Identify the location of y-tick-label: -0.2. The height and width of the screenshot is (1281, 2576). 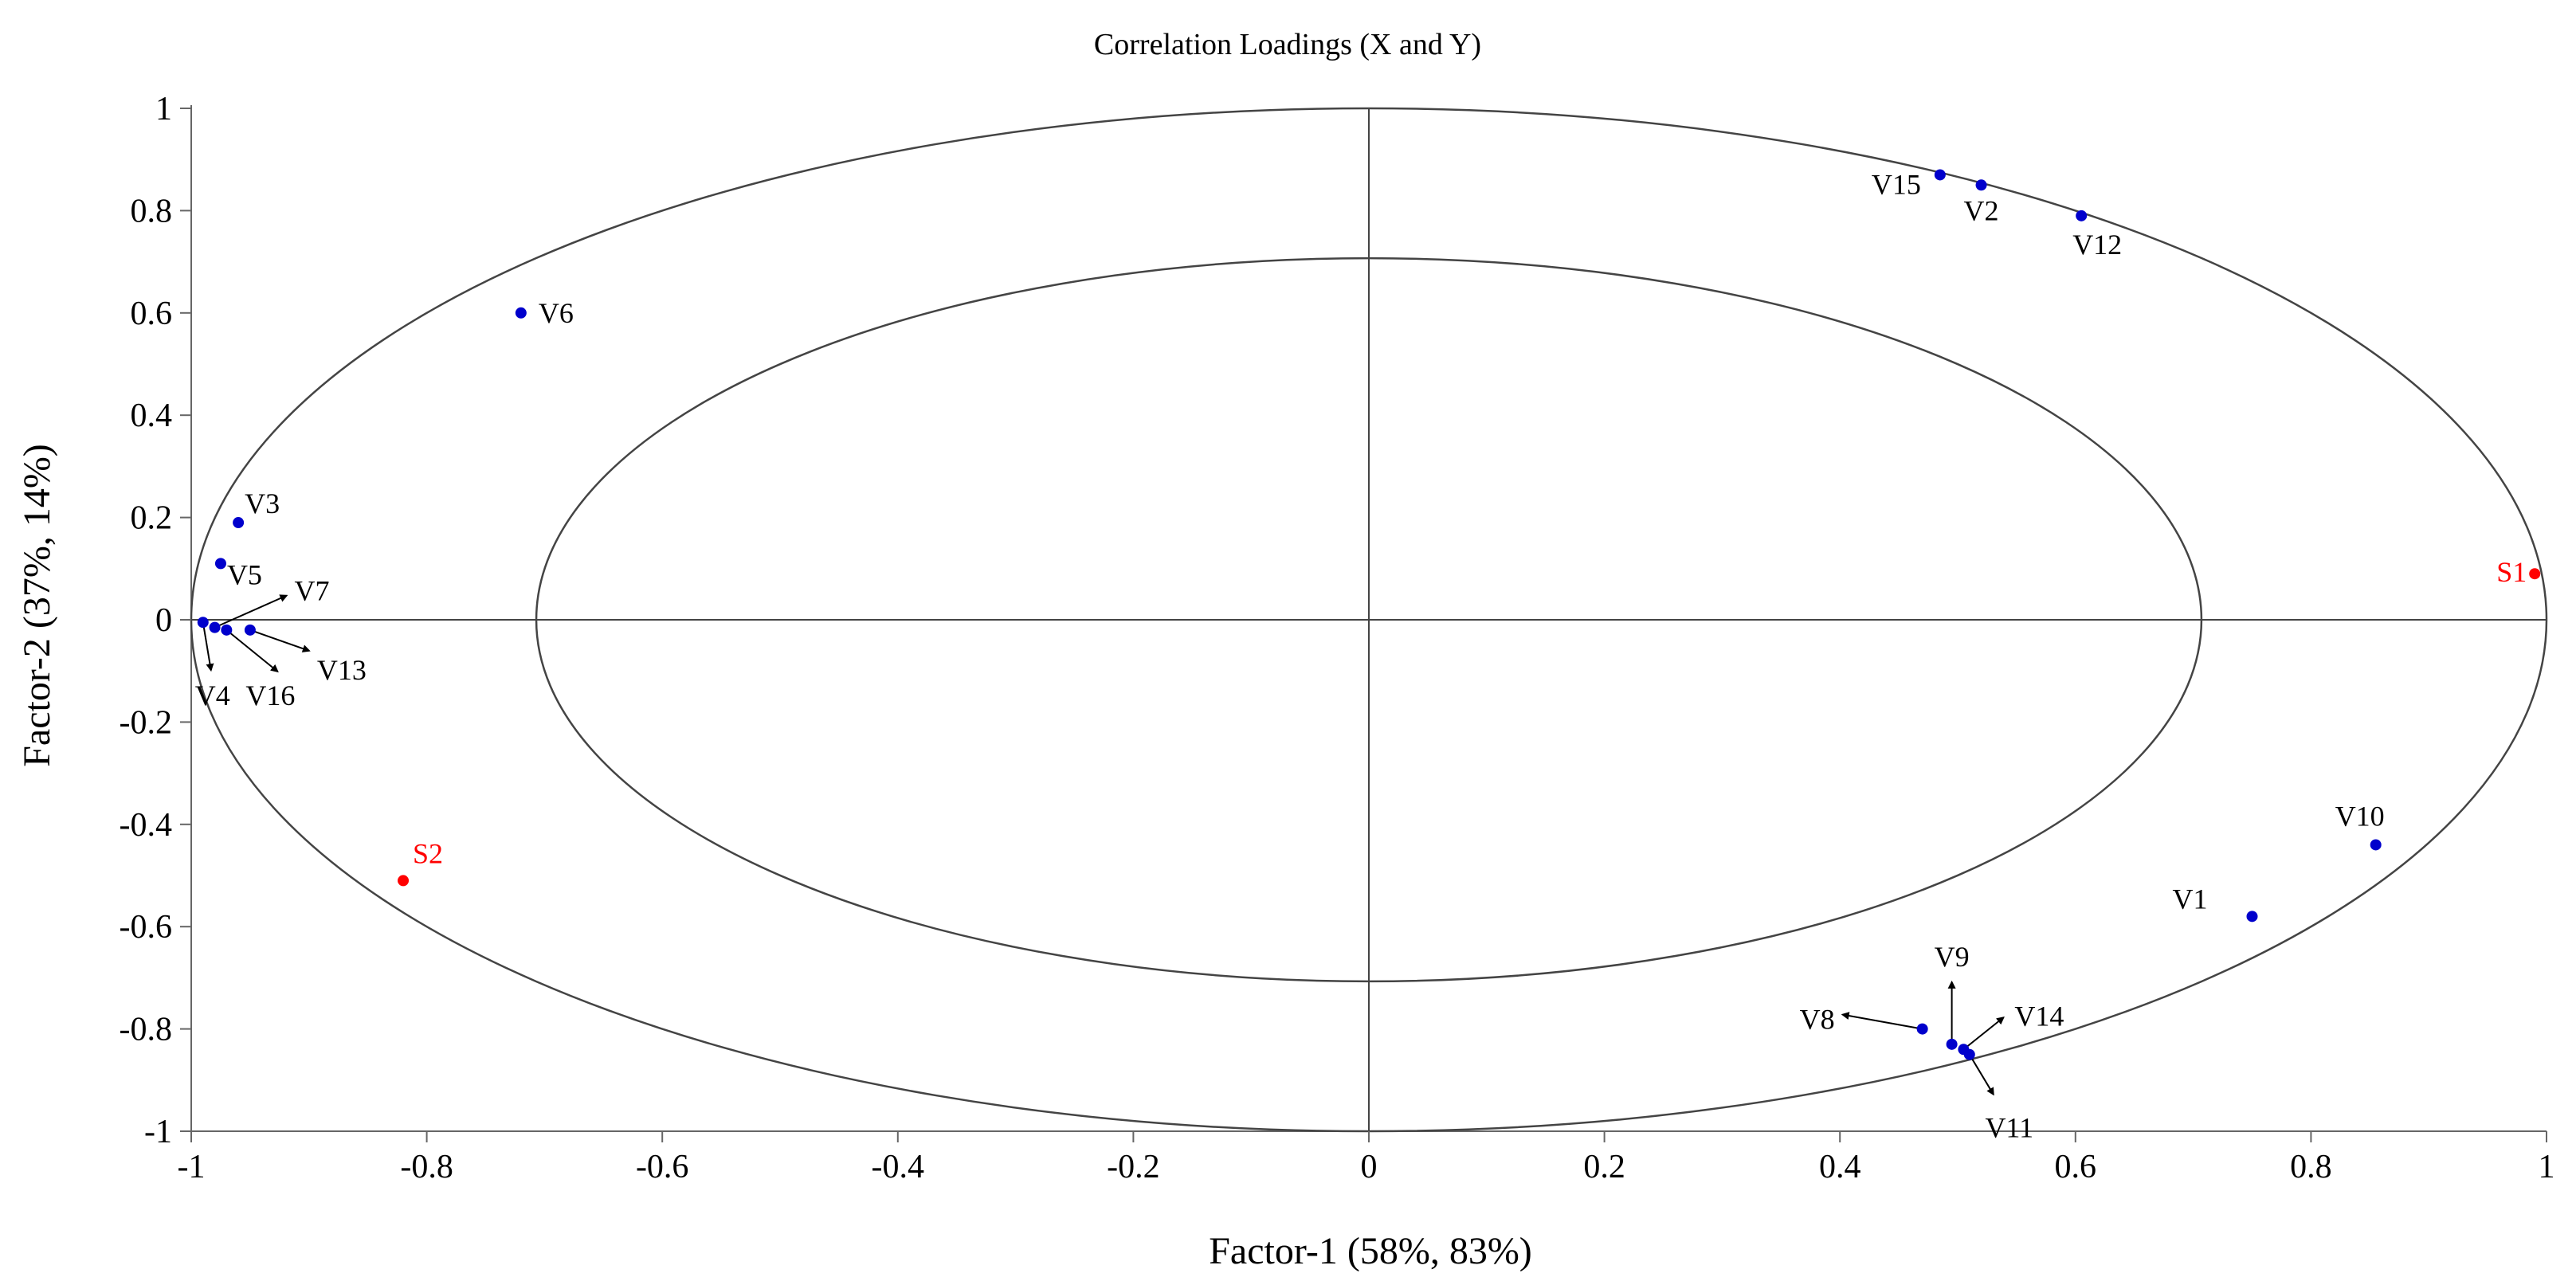
(146, 723).